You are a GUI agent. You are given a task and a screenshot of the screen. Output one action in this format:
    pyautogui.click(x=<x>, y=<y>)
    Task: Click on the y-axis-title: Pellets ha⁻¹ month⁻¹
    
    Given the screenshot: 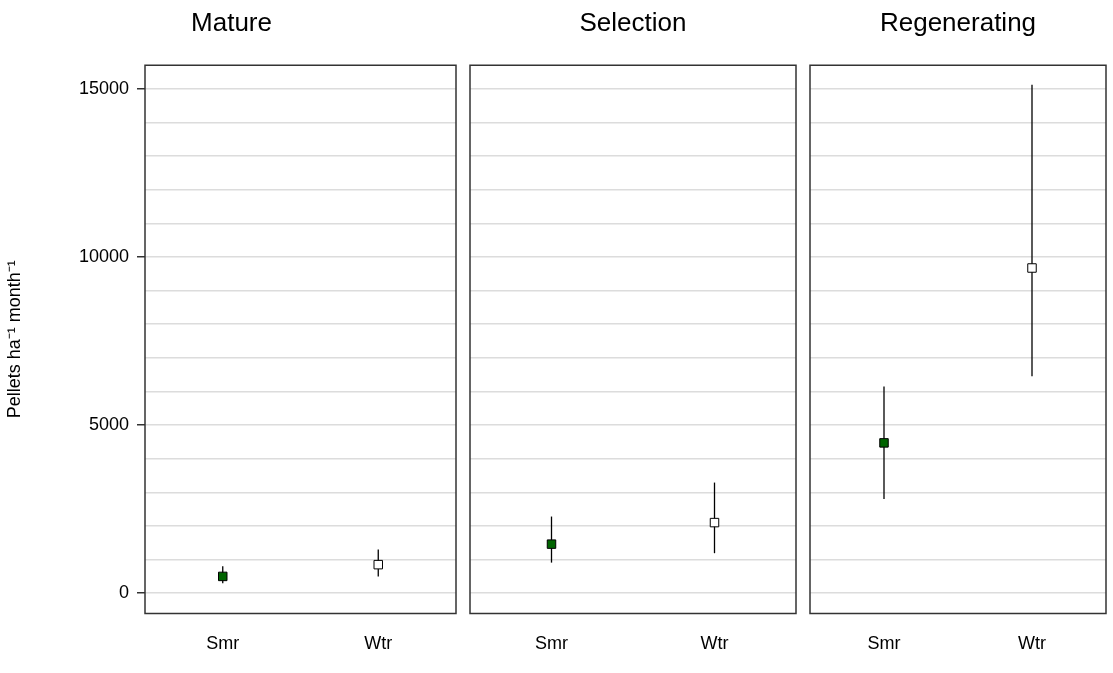 What is the action you would take?
    pyautogui.click(x=13, y=339)
    